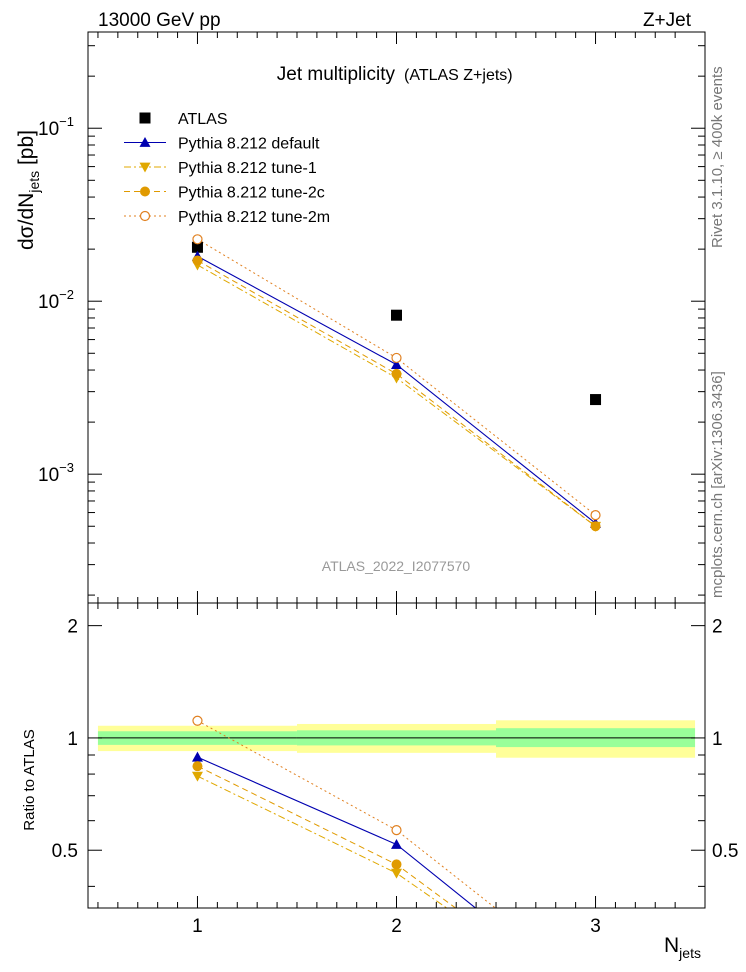  Describe the element at coordinates (197, 766) in the screenshot. I see `ratio-point-s2-x1` at that location.